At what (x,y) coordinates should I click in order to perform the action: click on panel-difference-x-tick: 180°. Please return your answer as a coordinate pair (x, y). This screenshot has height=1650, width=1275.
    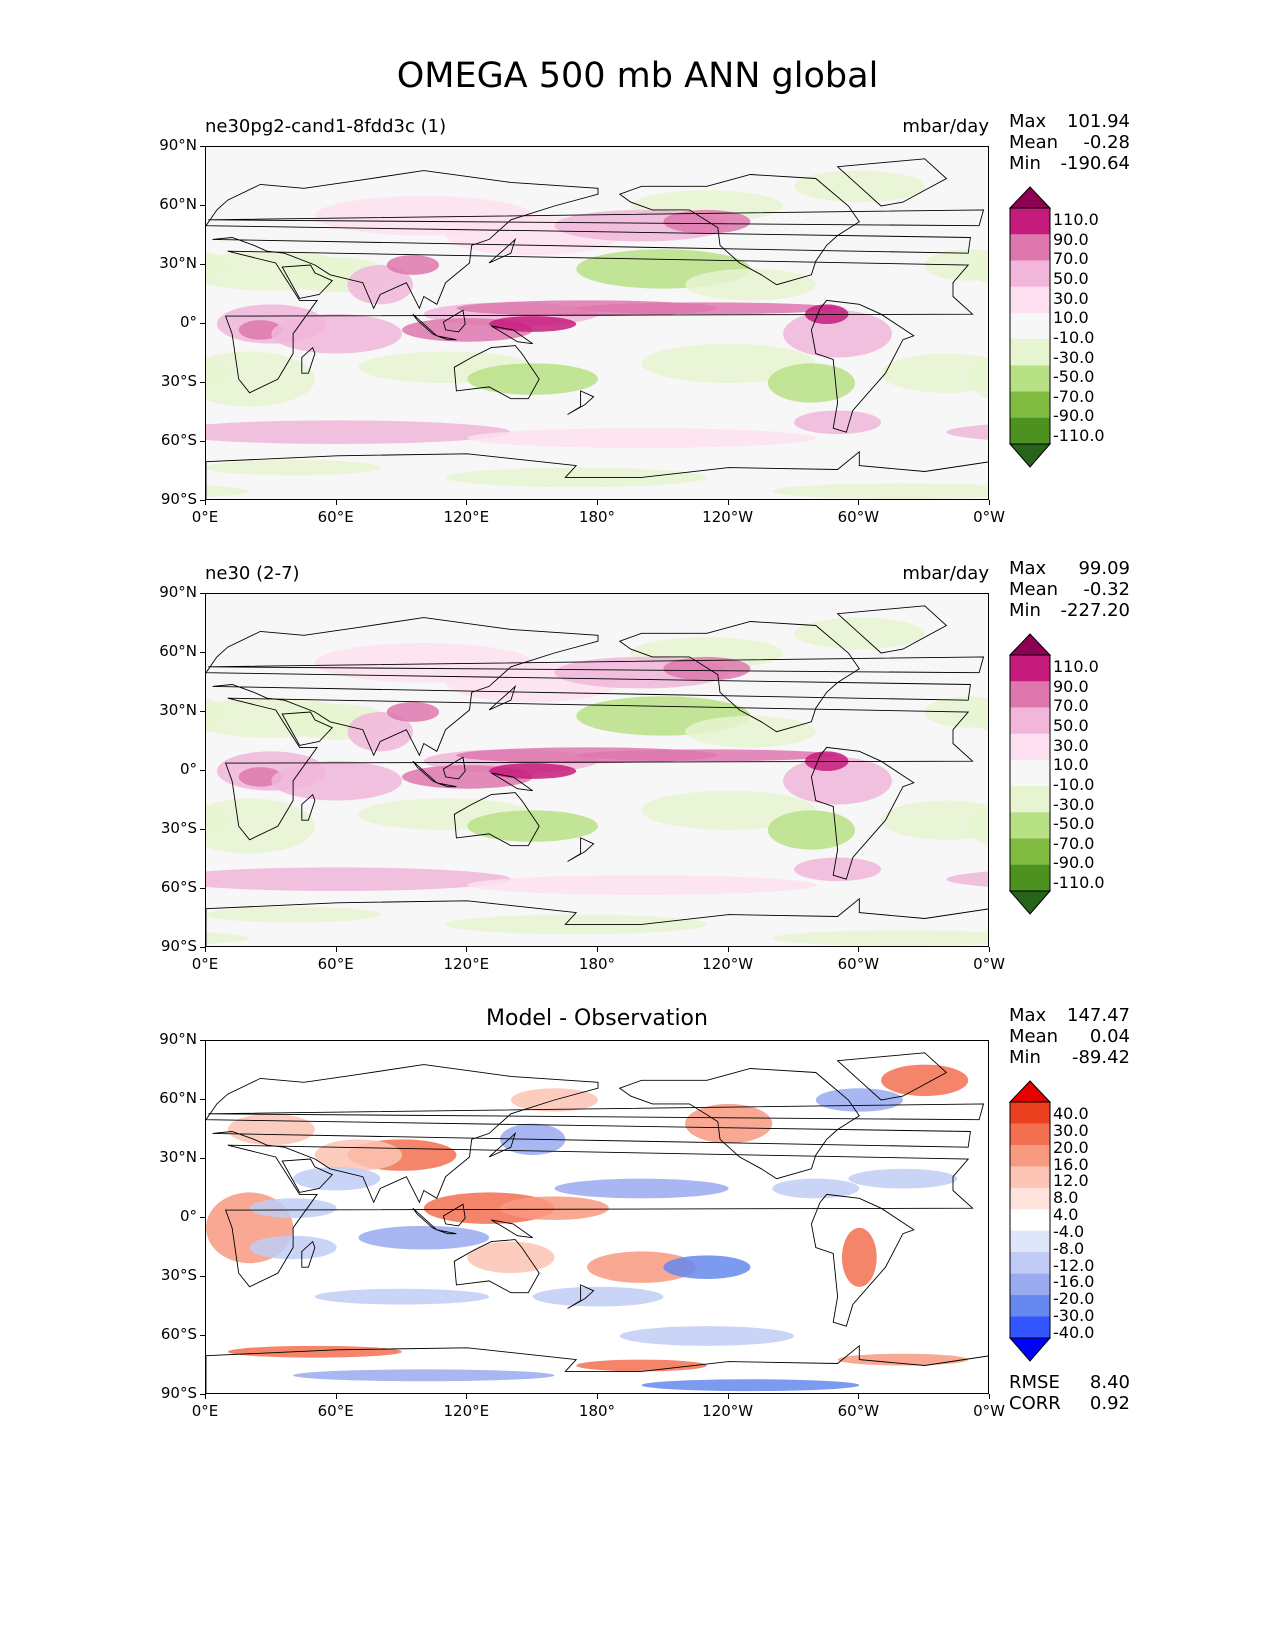
    Looking at the image, I should click on (597, 1411).